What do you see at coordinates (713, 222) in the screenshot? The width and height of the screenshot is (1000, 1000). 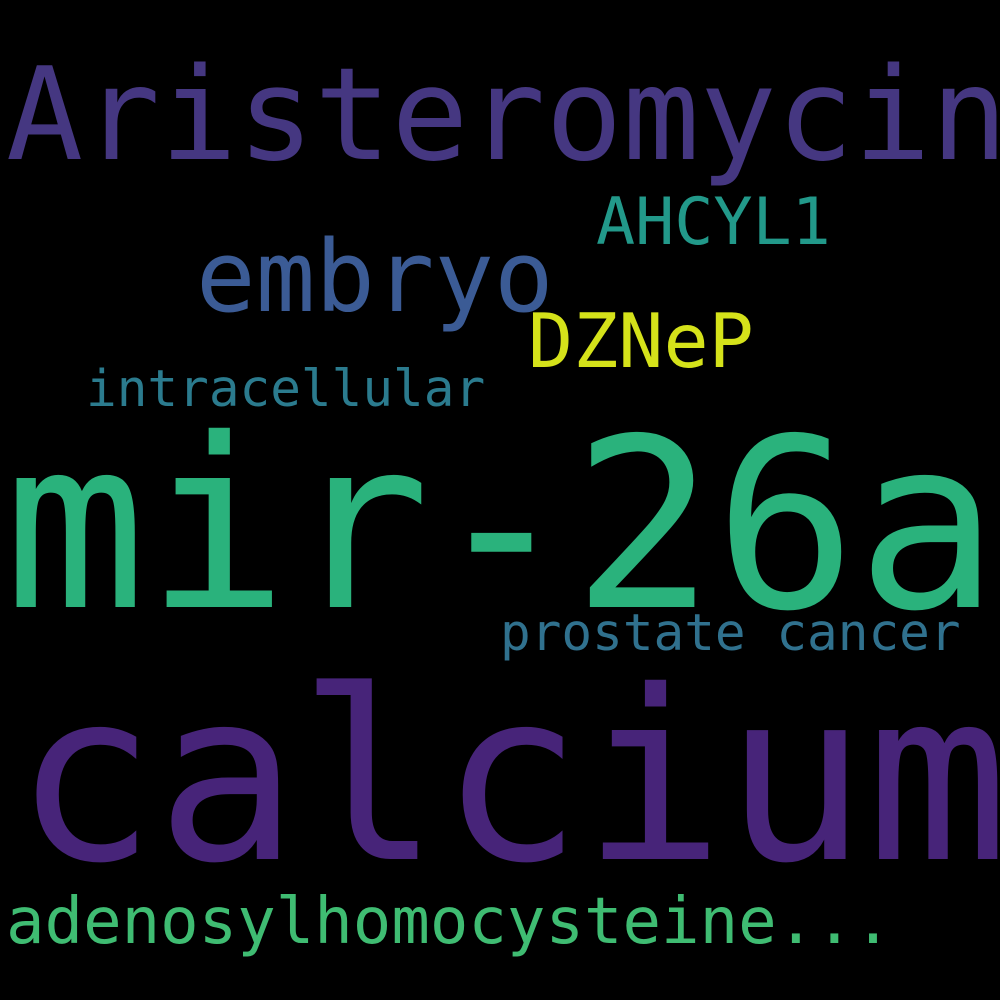 I see `word-ahcyl1: AHCYL1` at bounding box center [713, 222].